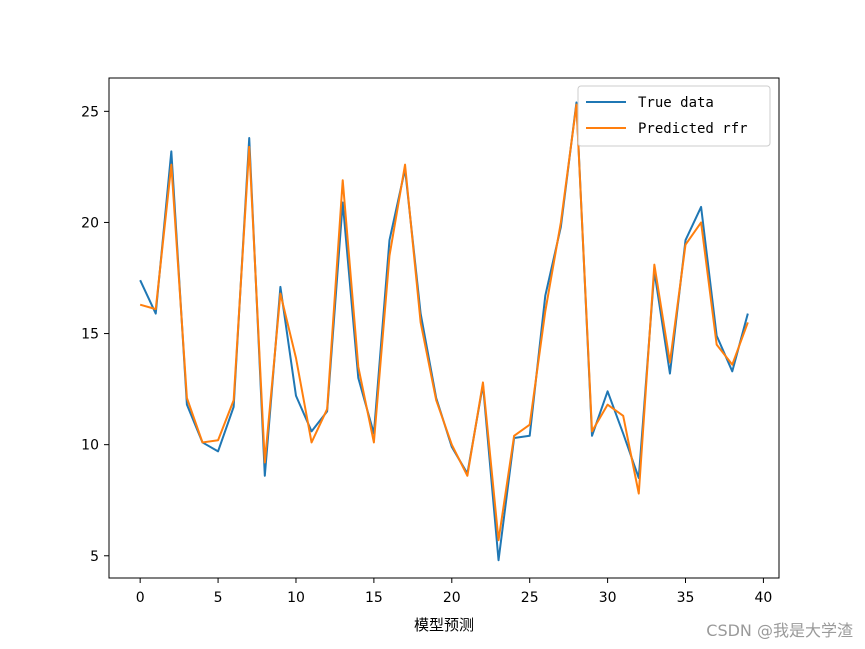 The height and width of the screenshot is (649, 865). I want to click on y-tick-label: 25, so click(90, 112).